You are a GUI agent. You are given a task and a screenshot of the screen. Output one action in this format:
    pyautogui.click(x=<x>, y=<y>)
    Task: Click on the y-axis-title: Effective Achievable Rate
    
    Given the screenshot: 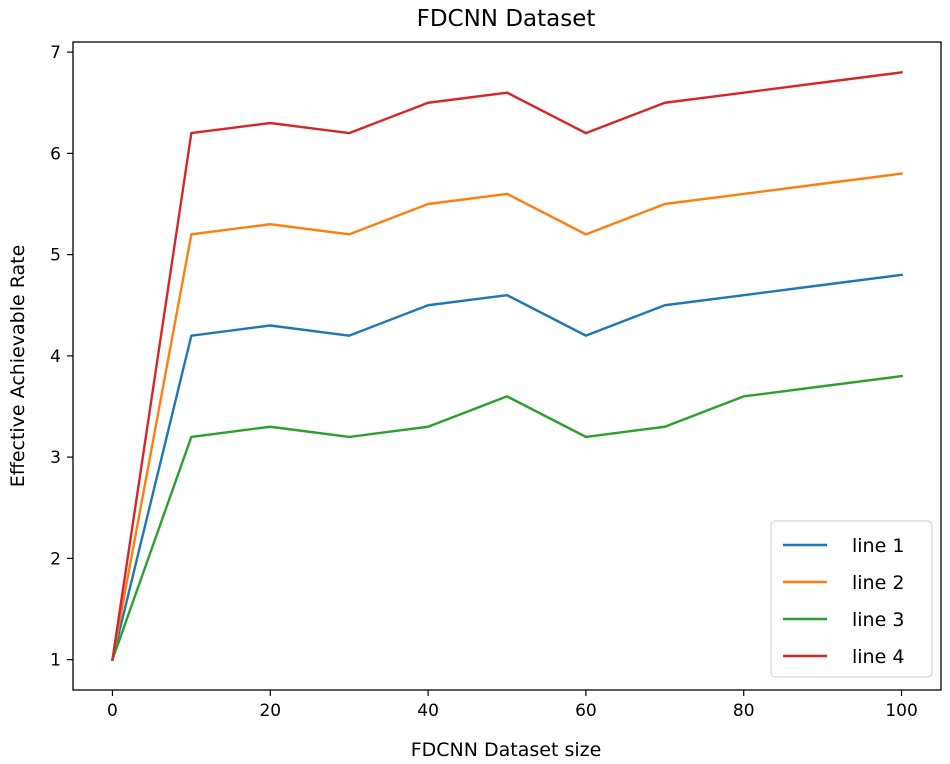 What is the action you would take?
    pyautogui.click(x=18, y=366)
    